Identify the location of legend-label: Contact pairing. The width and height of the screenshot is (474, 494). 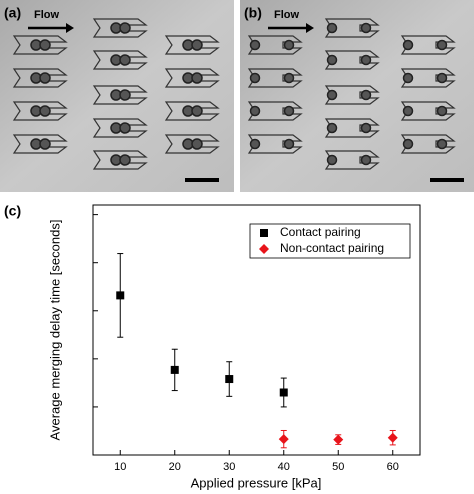
(320, 232).